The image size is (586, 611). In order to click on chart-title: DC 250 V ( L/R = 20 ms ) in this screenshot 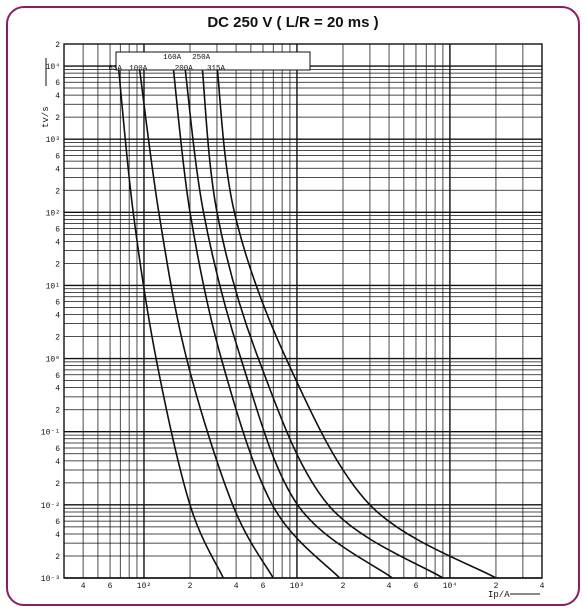, I will do `click(293, 22)`.